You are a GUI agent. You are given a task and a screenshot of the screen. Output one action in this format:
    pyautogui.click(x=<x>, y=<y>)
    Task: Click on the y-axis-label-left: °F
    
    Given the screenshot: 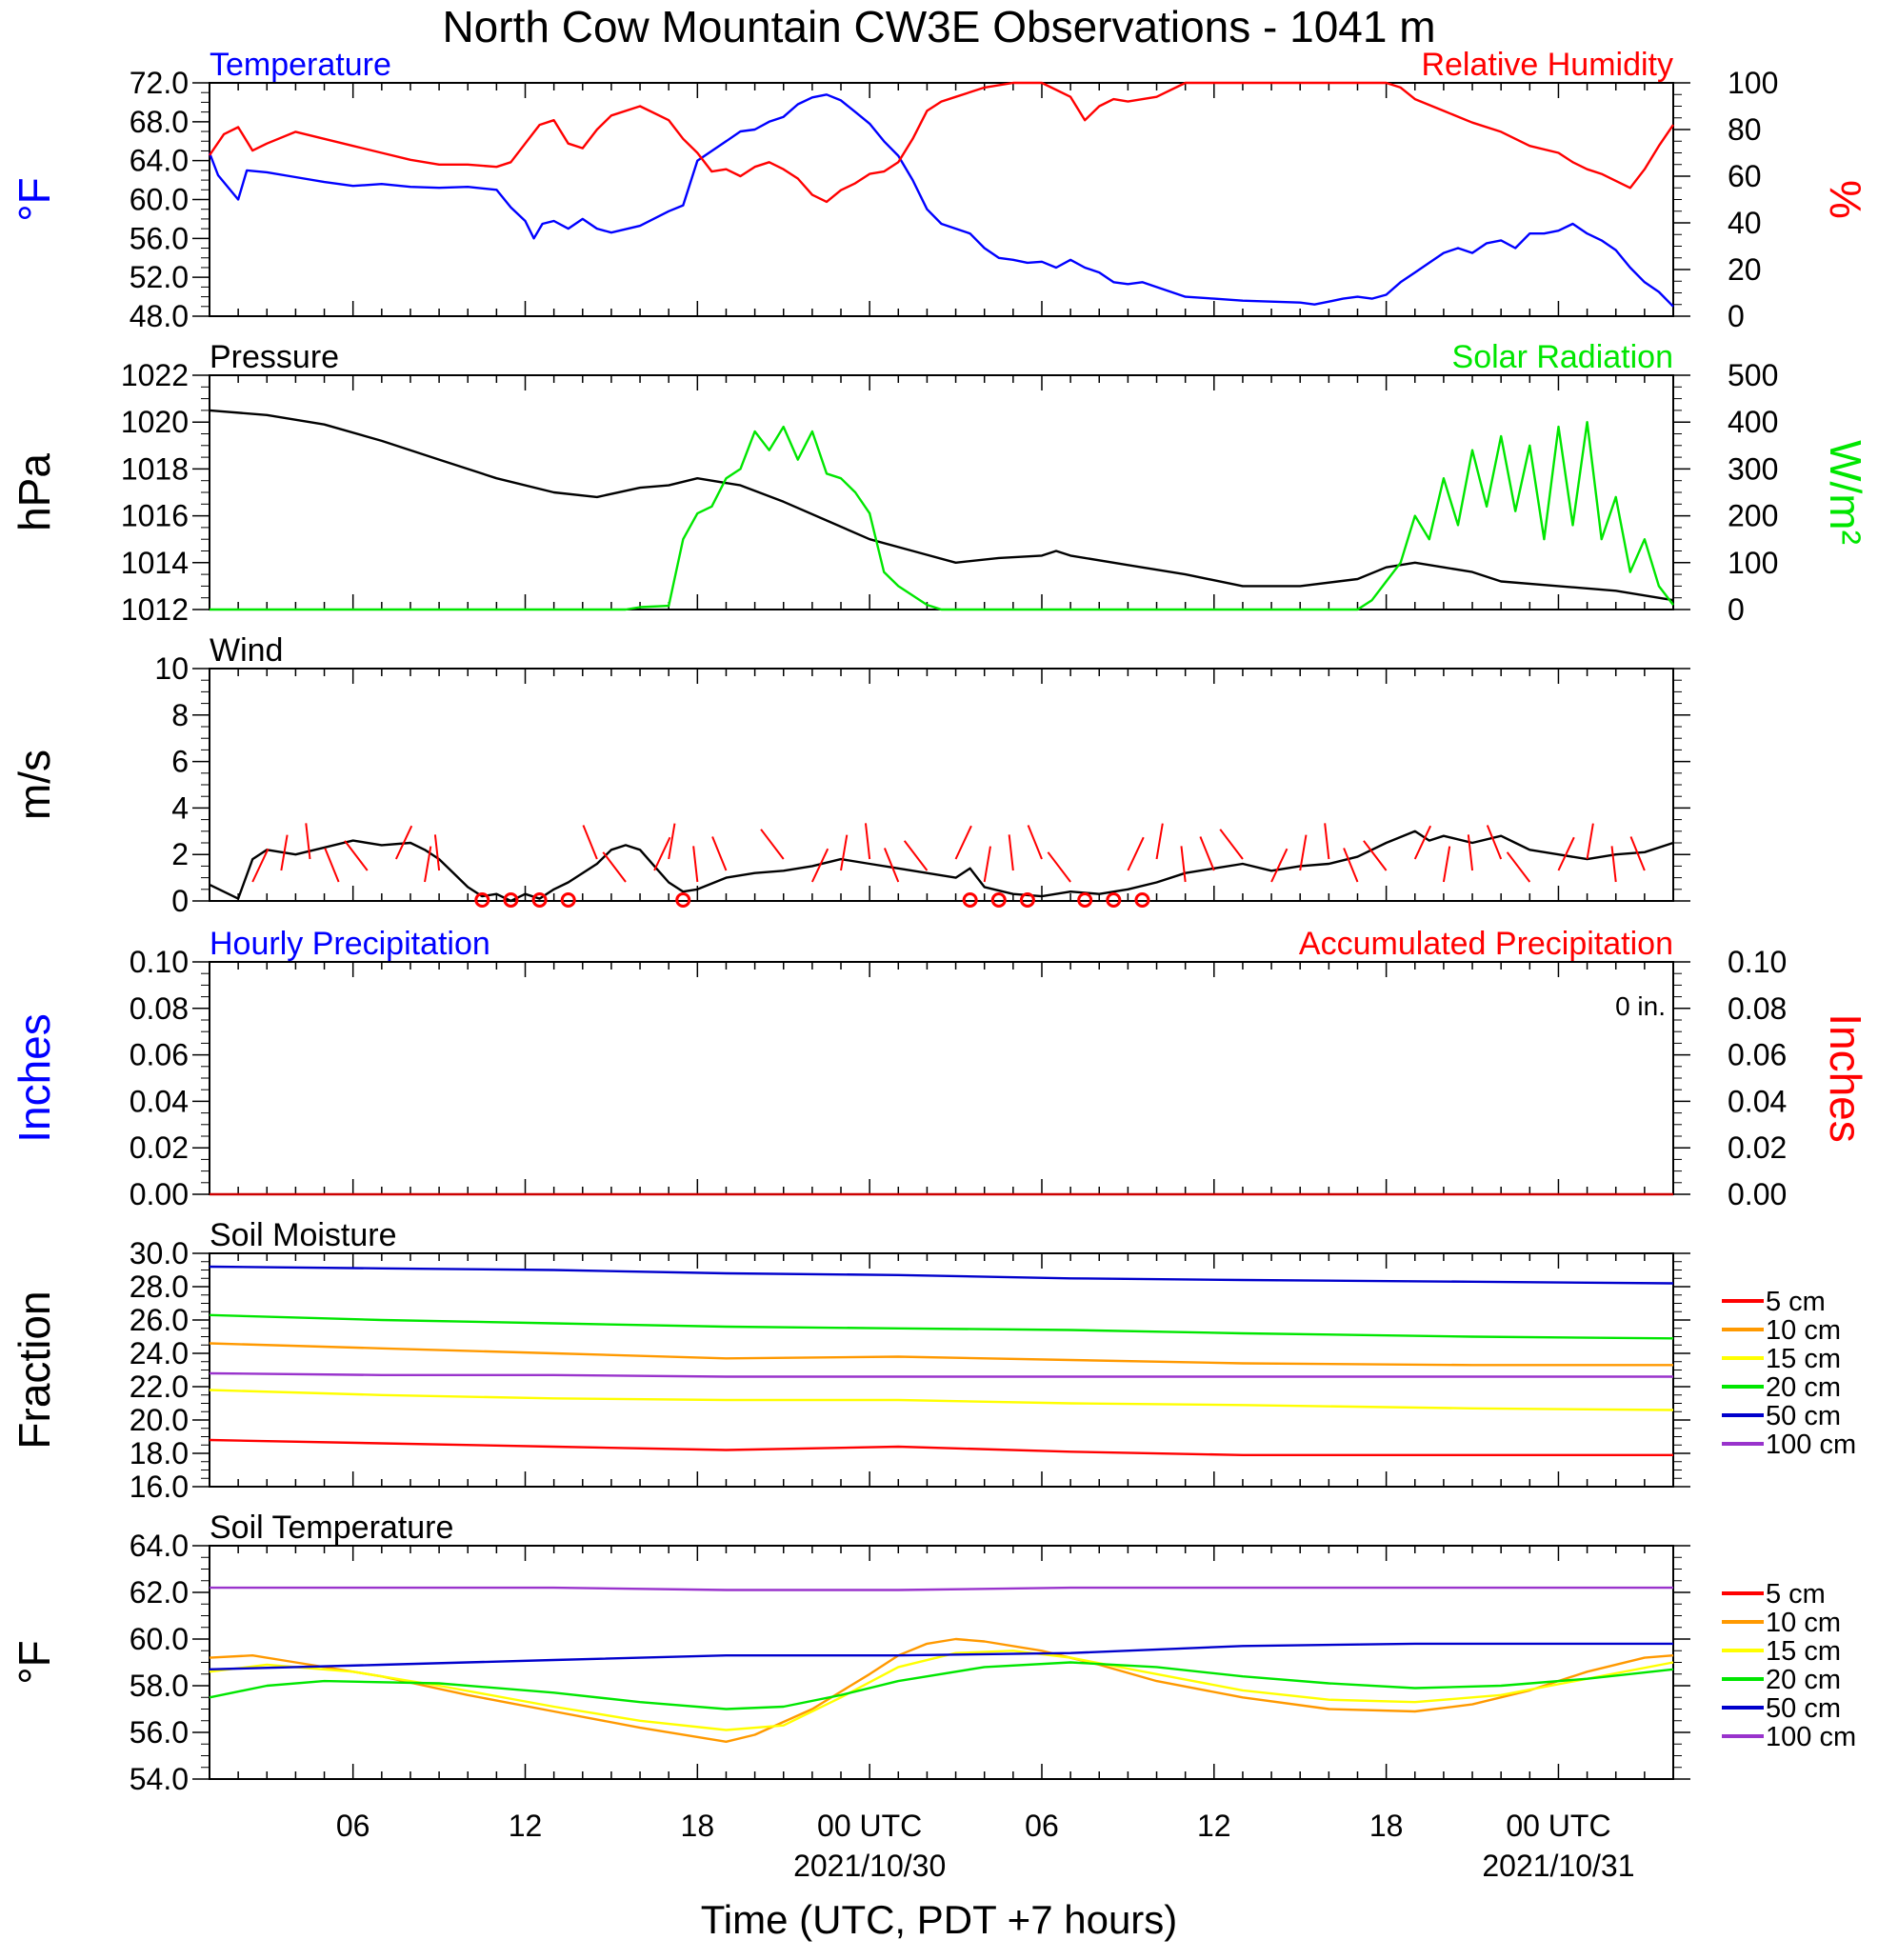 What is the action you would take?
    pyautogui.click(x=34, y=199)
    